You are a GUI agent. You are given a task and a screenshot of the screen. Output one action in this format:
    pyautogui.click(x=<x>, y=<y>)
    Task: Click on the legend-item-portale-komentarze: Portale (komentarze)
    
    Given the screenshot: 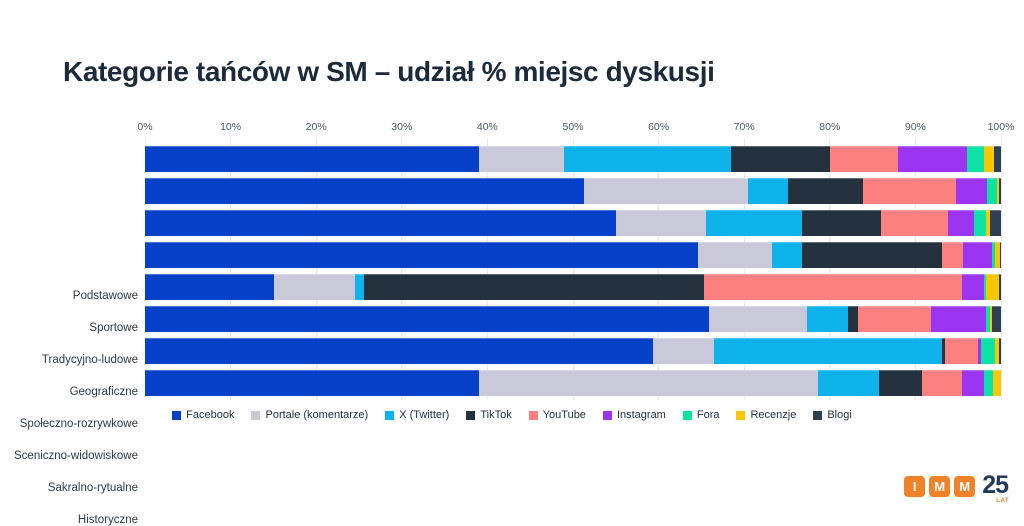 What is the action you would take?
    pyautogui.click(x=309, y=415)
    